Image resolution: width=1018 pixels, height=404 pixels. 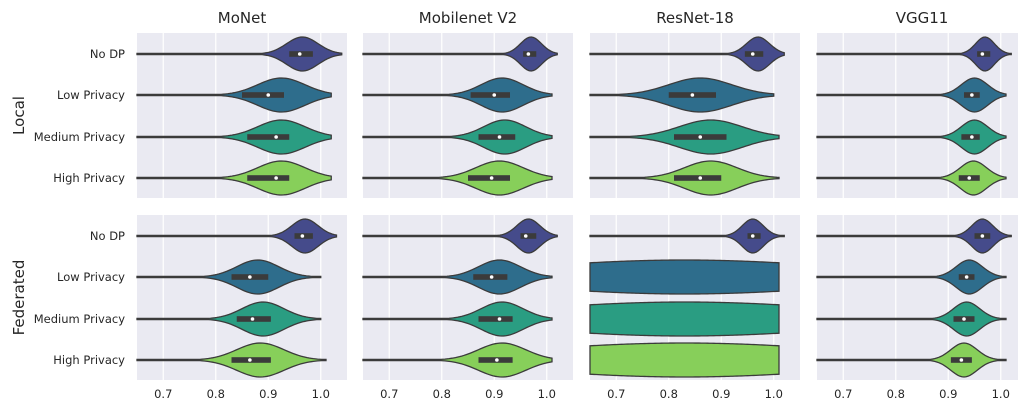 I want to click on category-label-local-medium-privacy: Medium Privacy, so click(x=79, y=137).